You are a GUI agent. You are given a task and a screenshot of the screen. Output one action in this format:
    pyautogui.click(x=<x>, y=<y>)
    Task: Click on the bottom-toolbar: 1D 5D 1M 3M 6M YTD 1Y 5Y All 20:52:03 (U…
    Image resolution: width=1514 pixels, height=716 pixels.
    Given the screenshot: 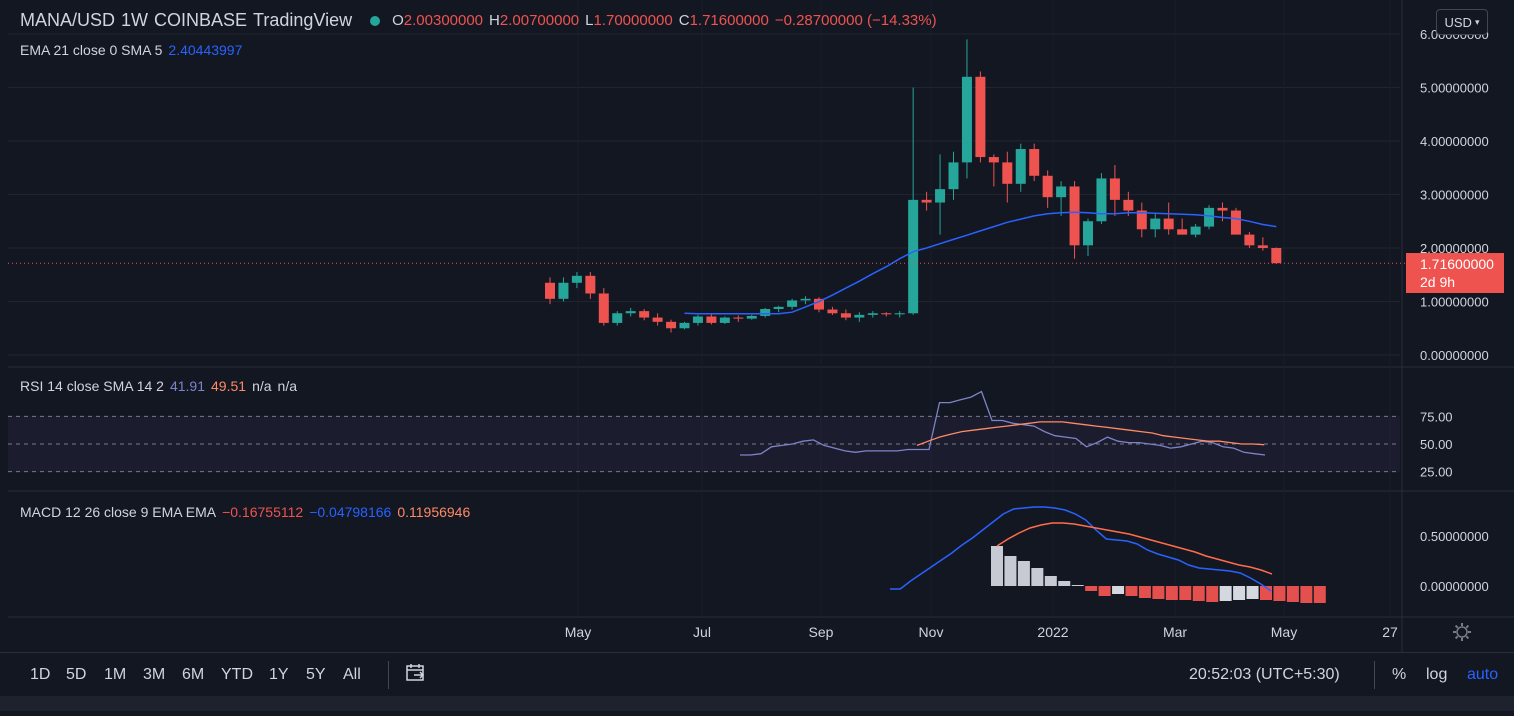 What is the action you would take?
    pyautogui.click(x=757, y=674)
    